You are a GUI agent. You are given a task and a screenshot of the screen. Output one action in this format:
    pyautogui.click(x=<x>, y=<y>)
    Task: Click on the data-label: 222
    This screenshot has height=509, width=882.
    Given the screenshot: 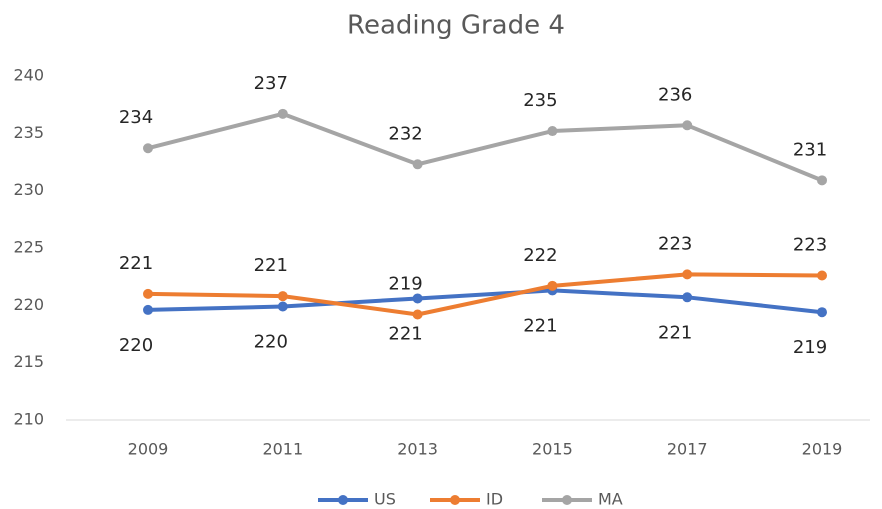 What is the action you would take?
    pyautogui.click(x=540, y=255)
    